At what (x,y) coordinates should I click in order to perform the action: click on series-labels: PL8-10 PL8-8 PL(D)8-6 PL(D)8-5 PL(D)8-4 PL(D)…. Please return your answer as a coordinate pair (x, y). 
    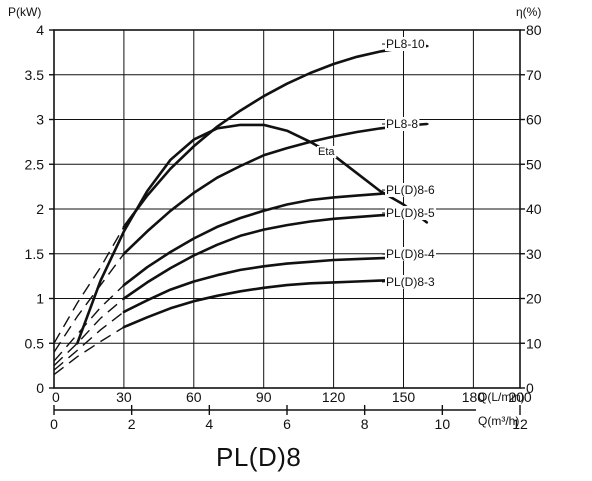
    Looking at the image, I should click on (377, 163).